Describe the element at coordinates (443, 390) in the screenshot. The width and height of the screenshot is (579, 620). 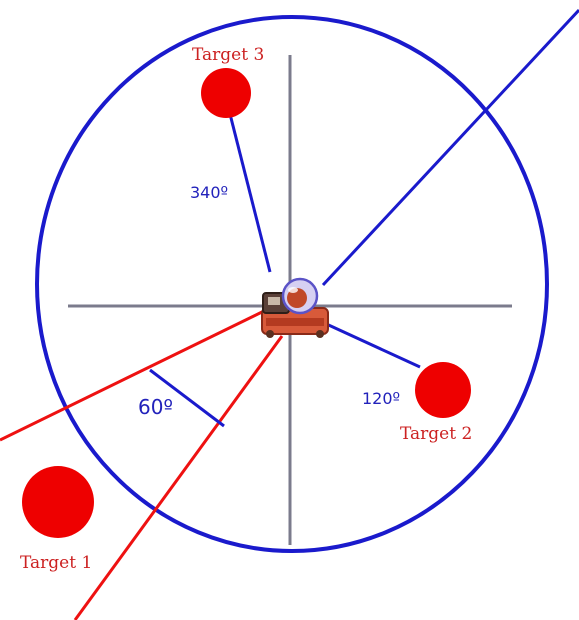
I see `target-2-dot` at that location.